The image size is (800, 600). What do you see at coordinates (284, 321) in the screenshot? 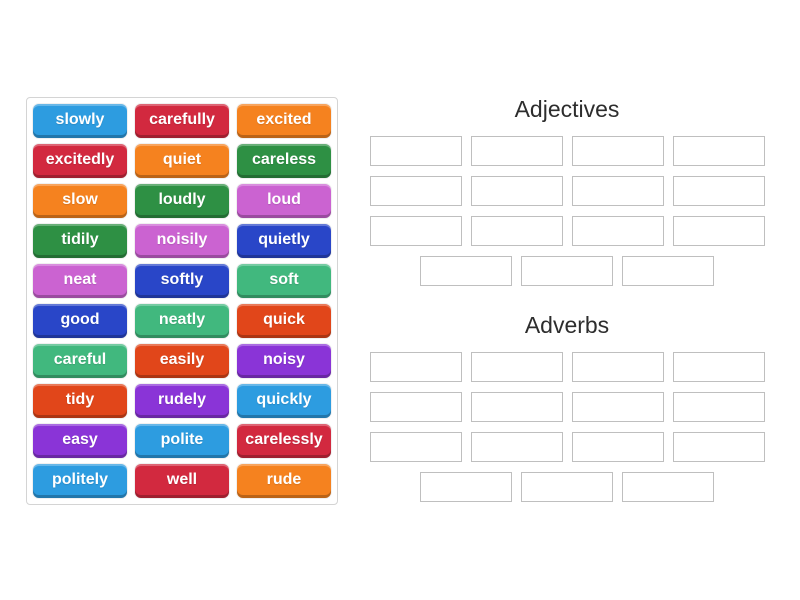
I see `word-tile-quick: quick` at bounding box center [284, 321].